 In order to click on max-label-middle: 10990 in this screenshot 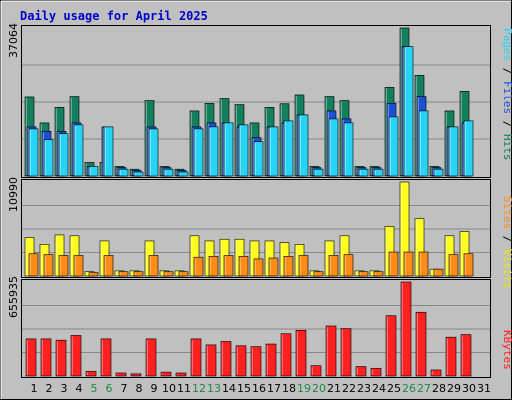, I will do `click(13, 194)`.